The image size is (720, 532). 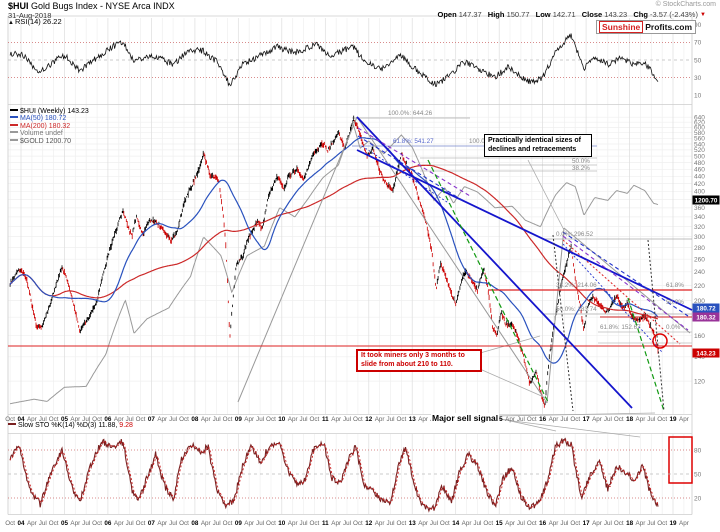 I want to click on legend-gold: $GOLD 1200.70, so click(x=49, y=141).